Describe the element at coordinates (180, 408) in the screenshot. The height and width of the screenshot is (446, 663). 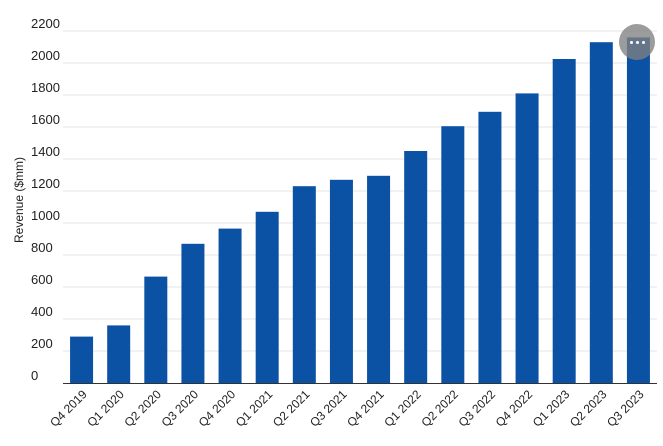
I see `x-tick-label: Q3 2020` at that location.